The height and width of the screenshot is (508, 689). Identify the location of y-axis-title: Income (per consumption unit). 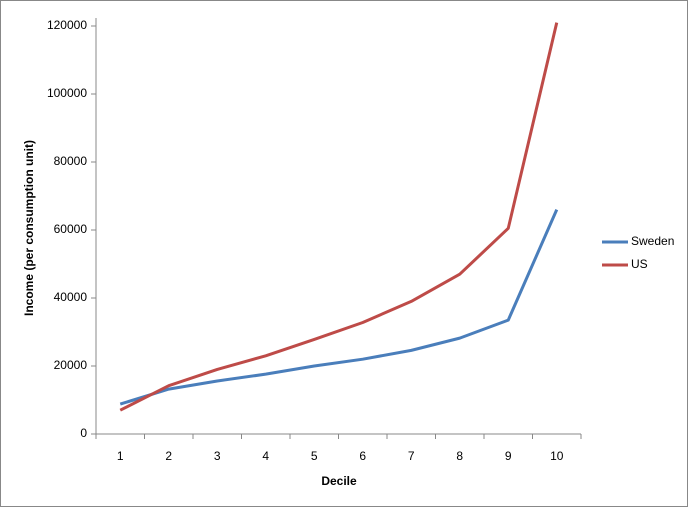
(29, 228).